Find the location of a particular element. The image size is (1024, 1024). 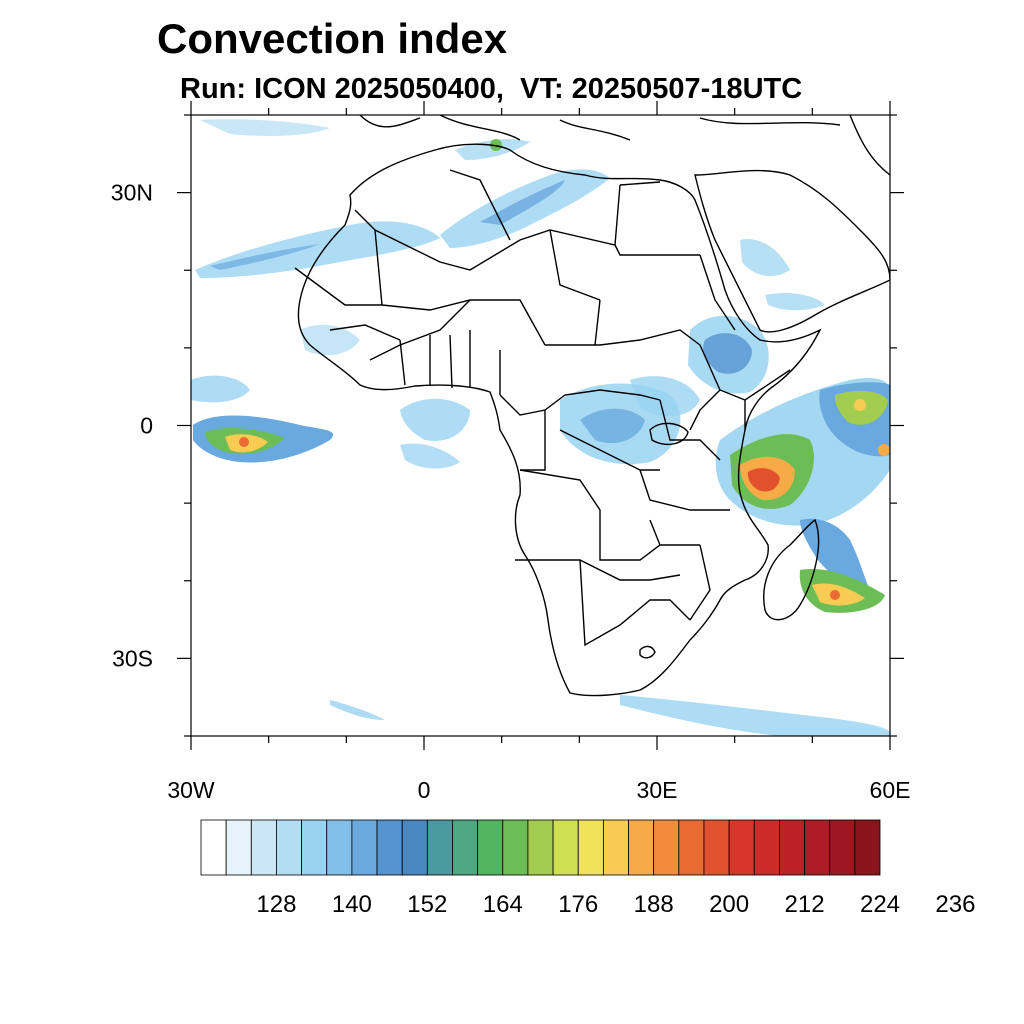

x-tick-label: 0 is located at coordinates (424, 790).